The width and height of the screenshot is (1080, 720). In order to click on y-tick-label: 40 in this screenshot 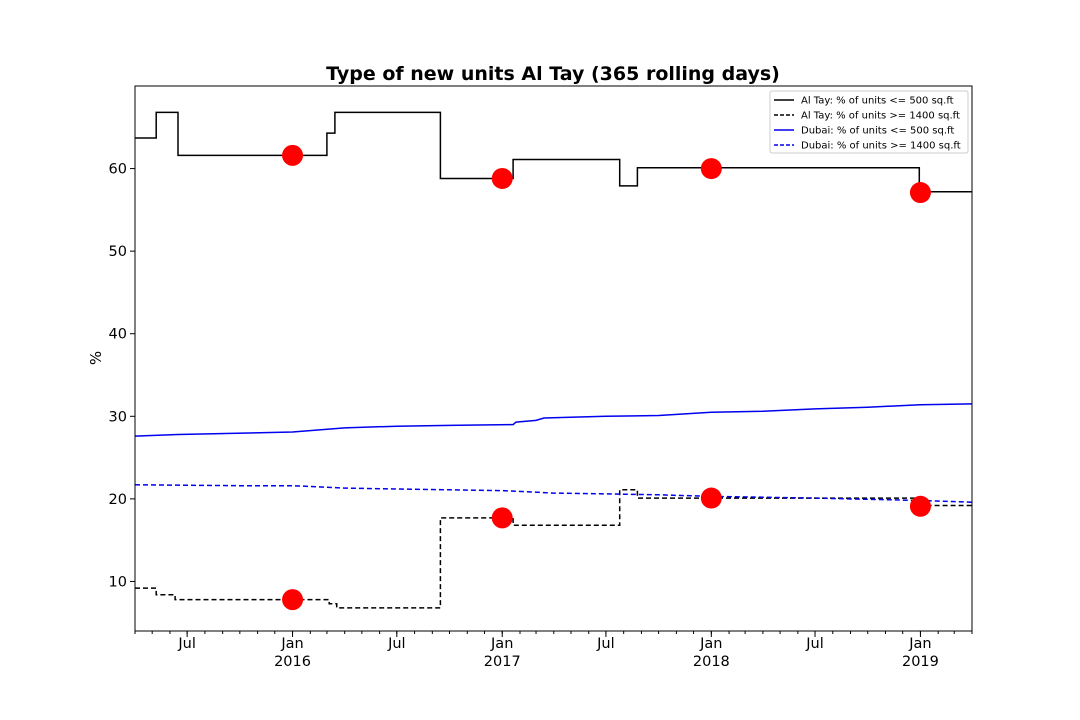, I will do `click(118, 335)`.